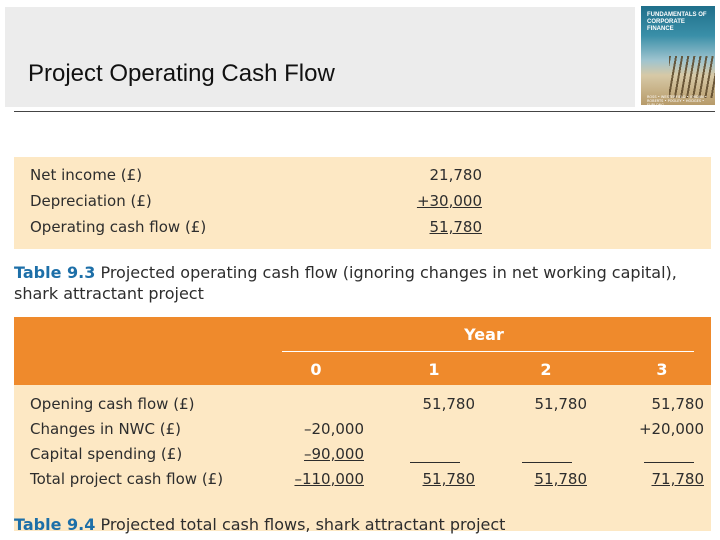  What do you see at coordinates (91, 201) in the screenshot?
I see `row-label: Depreciation (£)` at bounding box center [91, 201].